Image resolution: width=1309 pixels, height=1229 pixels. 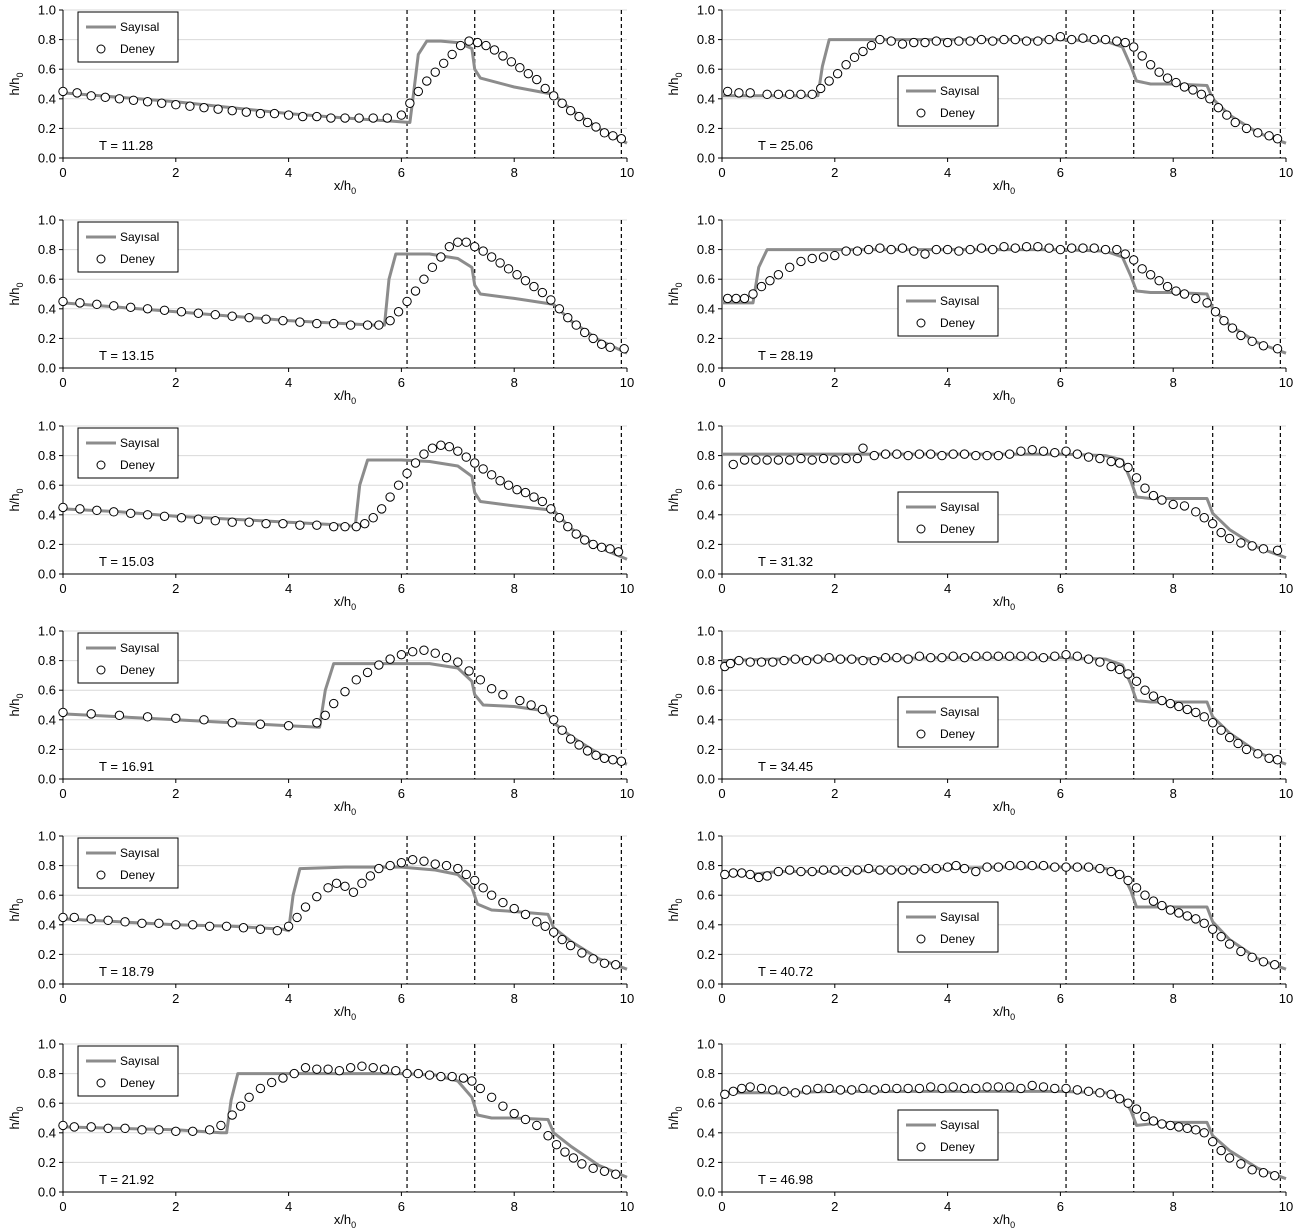 What do you see at coordinates (137, 875) in the screenshot?
I see `legend-label-deney: Deney` at bounding box center [137, 875].